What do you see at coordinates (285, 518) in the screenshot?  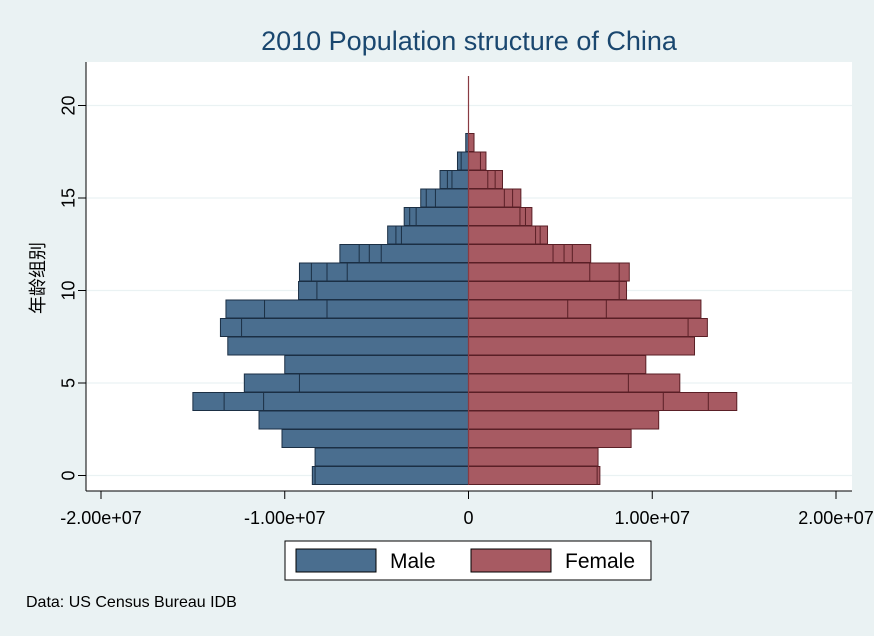 I see `x-tick-label: -1.00e+07` at bounding box center [285, 518].